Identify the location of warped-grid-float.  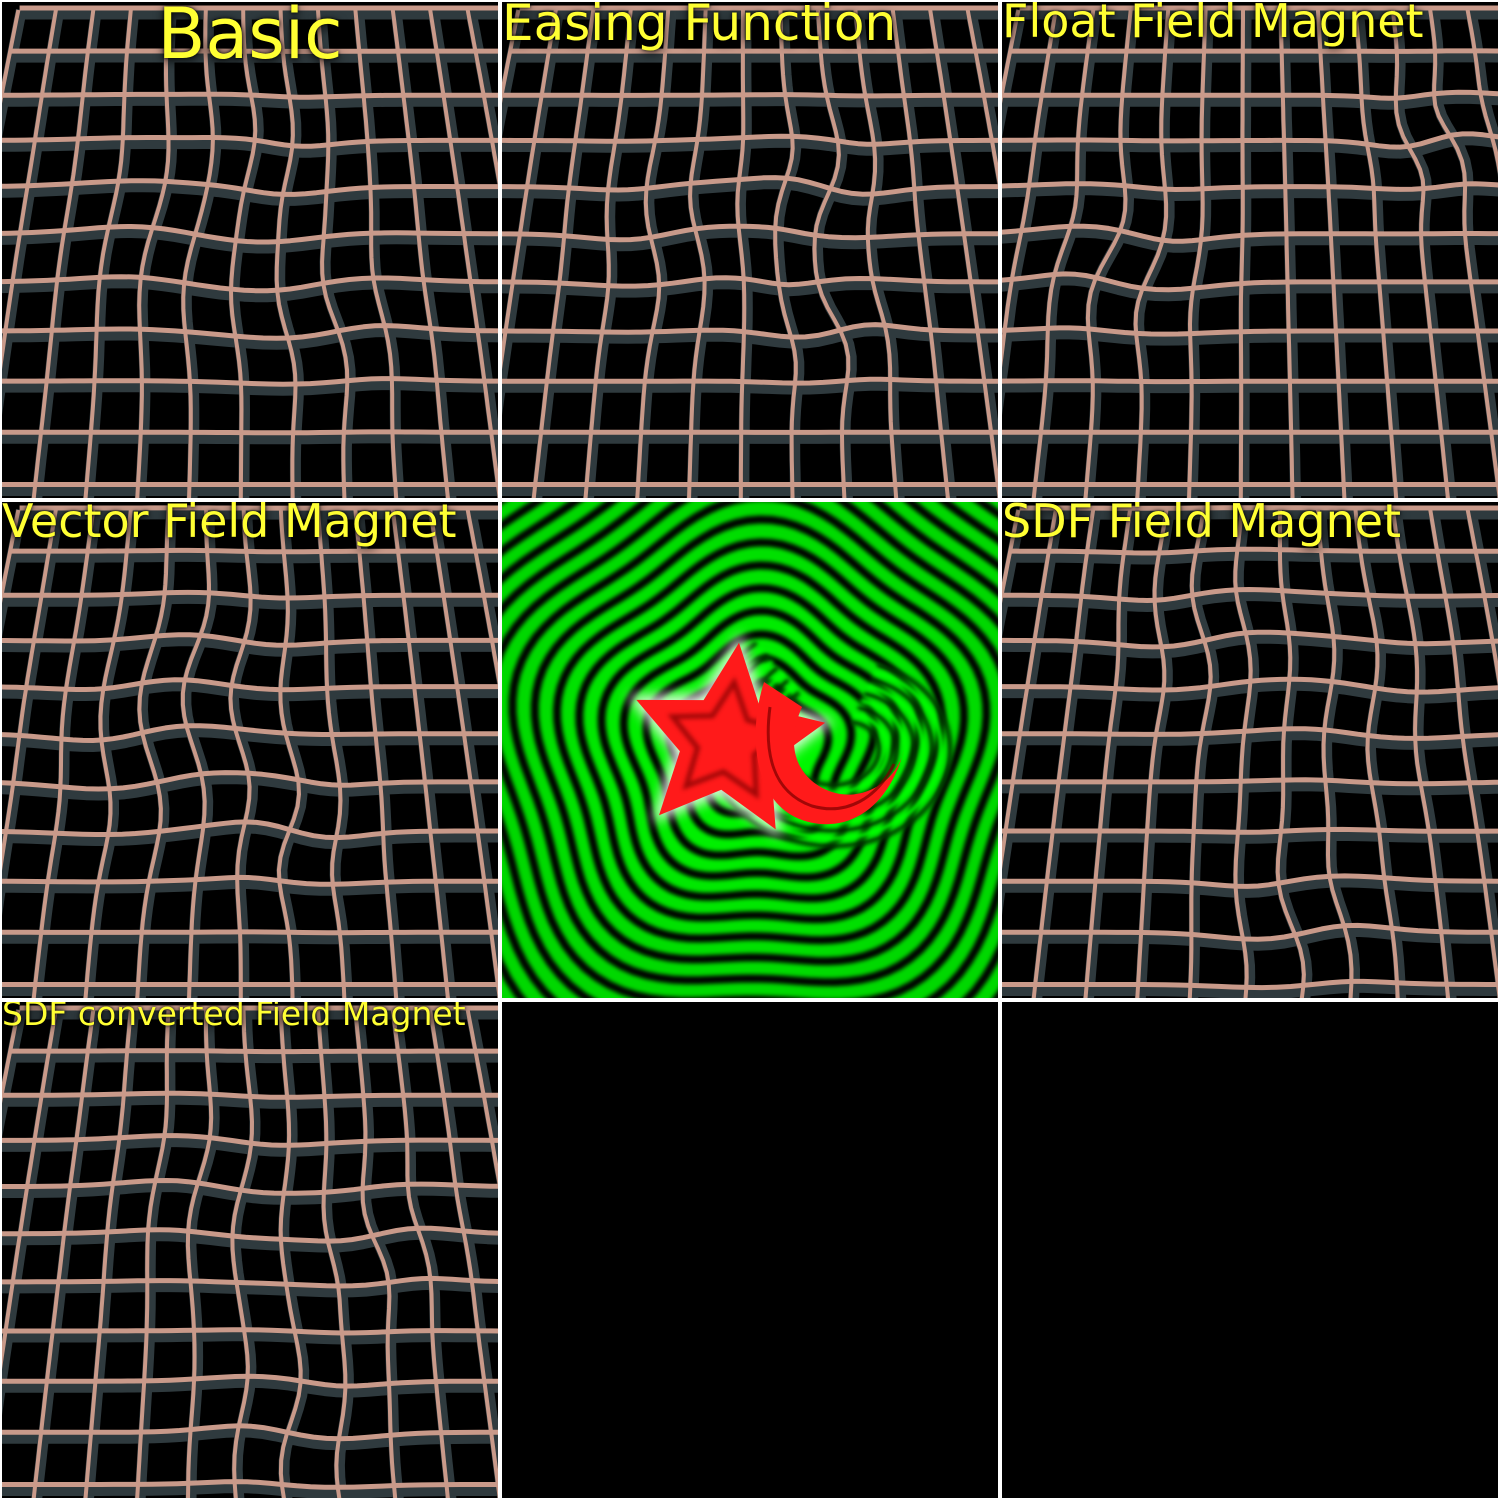
(1250, 251).